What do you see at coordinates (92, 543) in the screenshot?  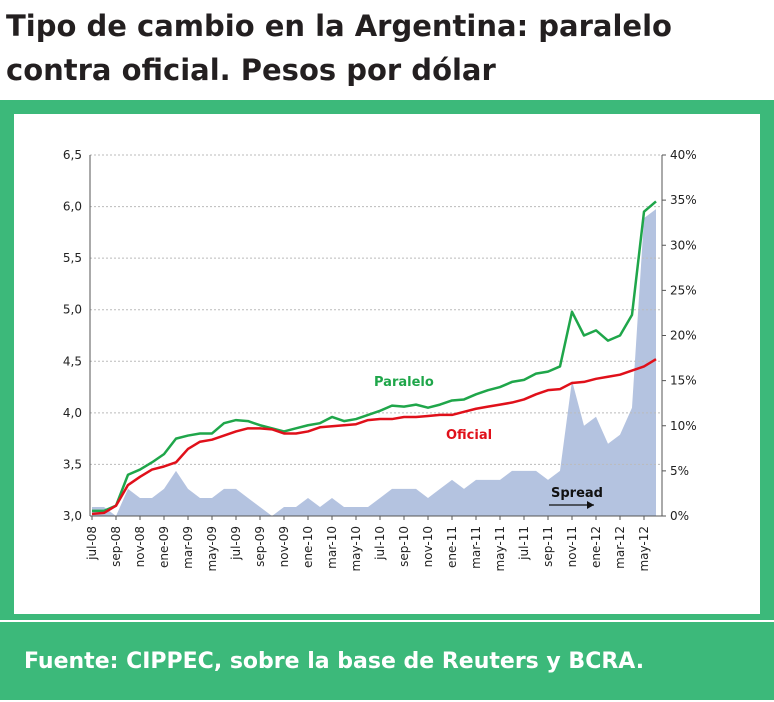 I see `x-tick-label: jul-08` at bounding box center [92, 543].